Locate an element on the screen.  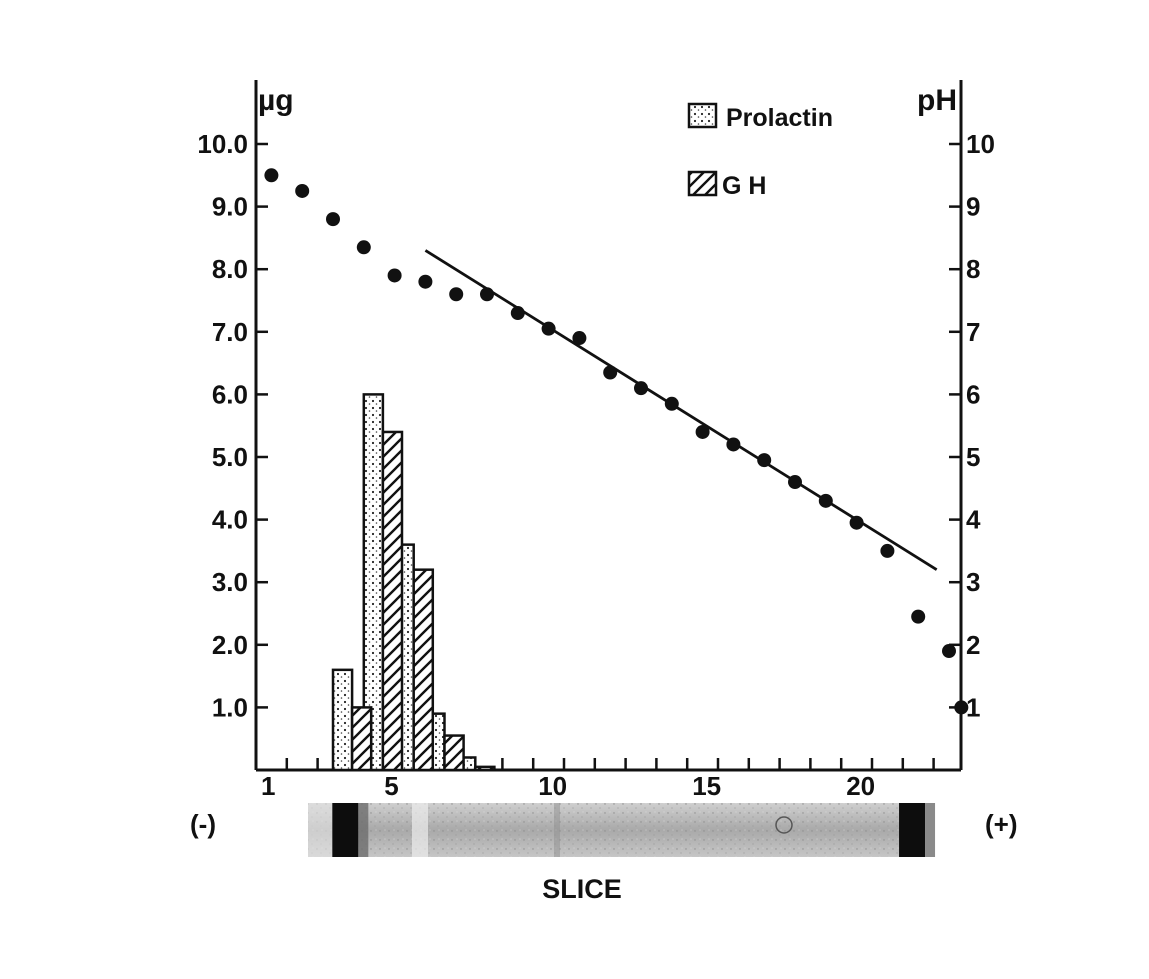
legend-swatch-gh is located at coordinates (702, 183).